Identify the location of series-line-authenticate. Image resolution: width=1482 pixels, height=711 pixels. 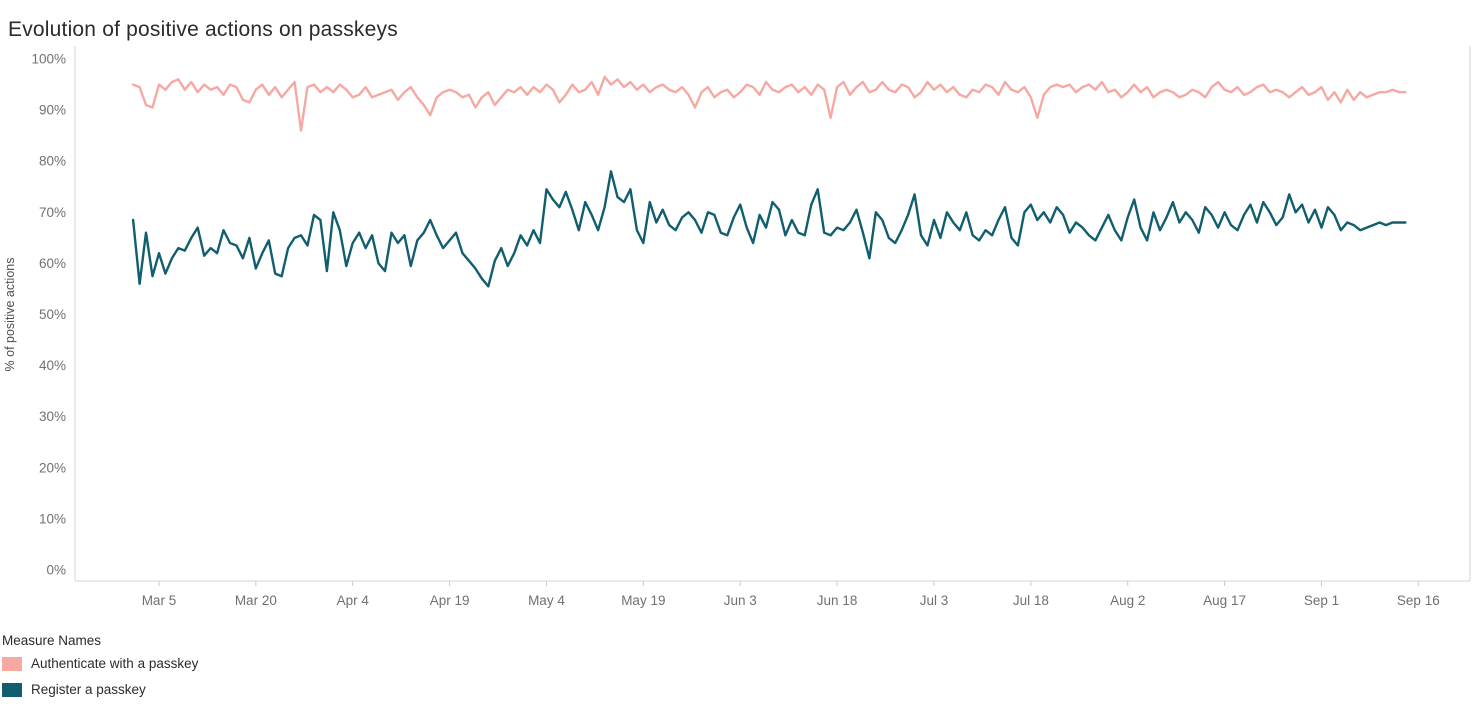
(769, 103).